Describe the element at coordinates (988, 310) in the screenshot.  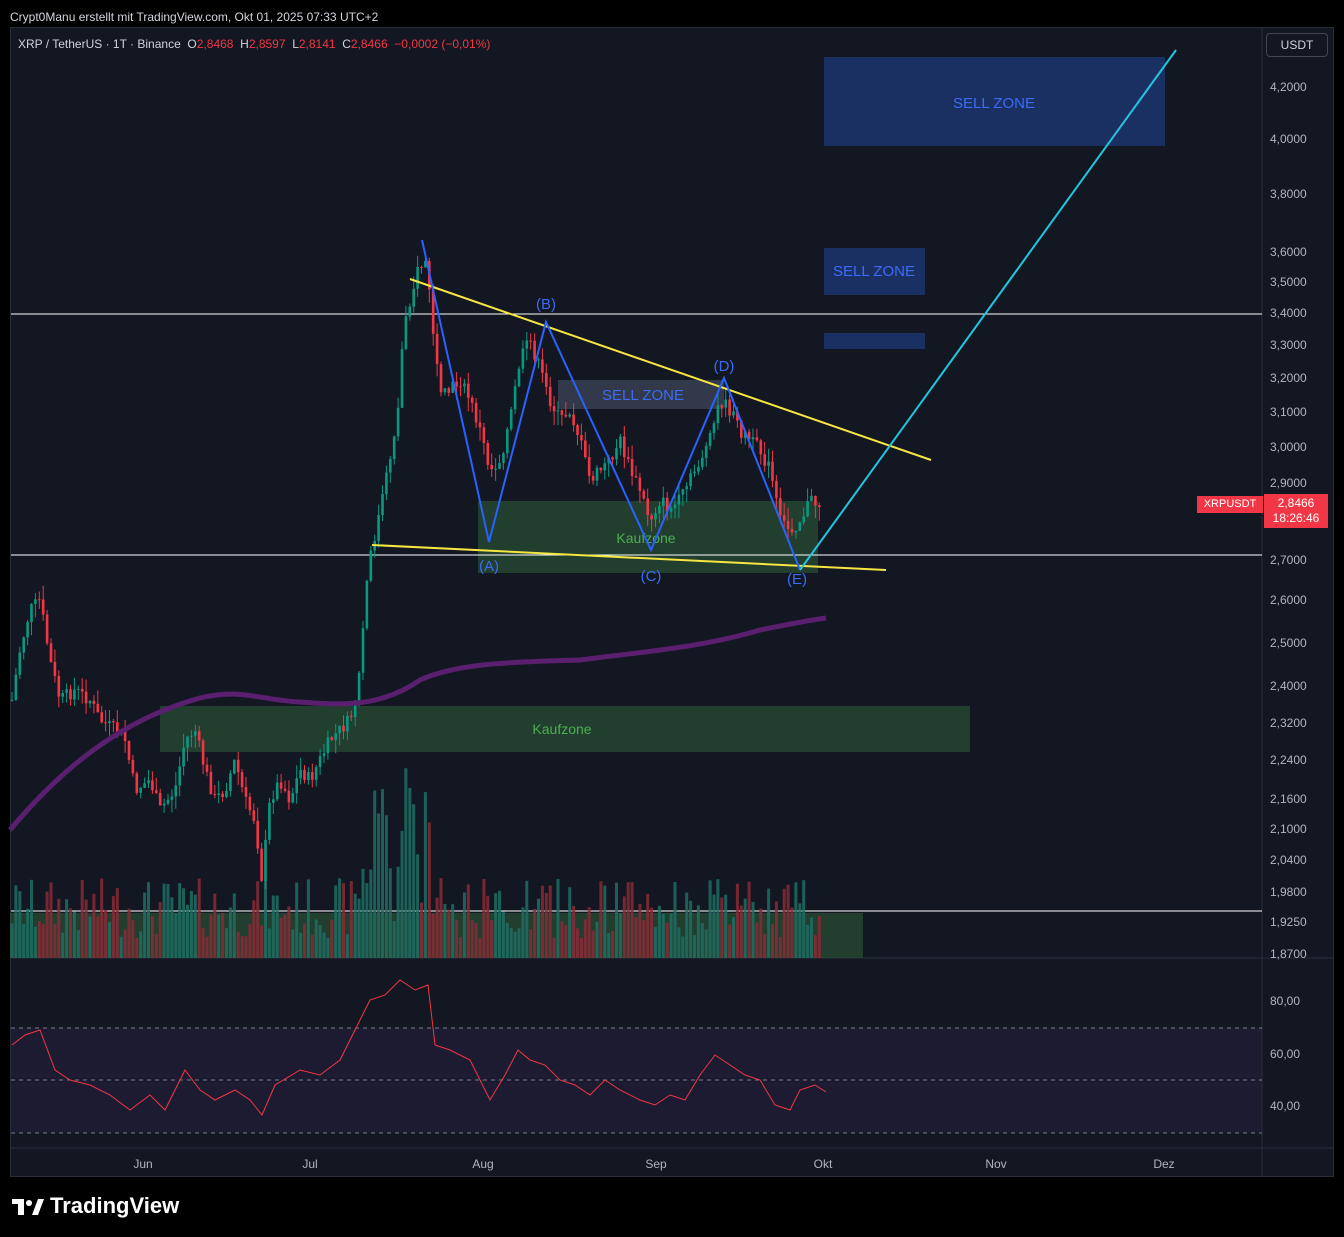
I see `projection-line` at that location.